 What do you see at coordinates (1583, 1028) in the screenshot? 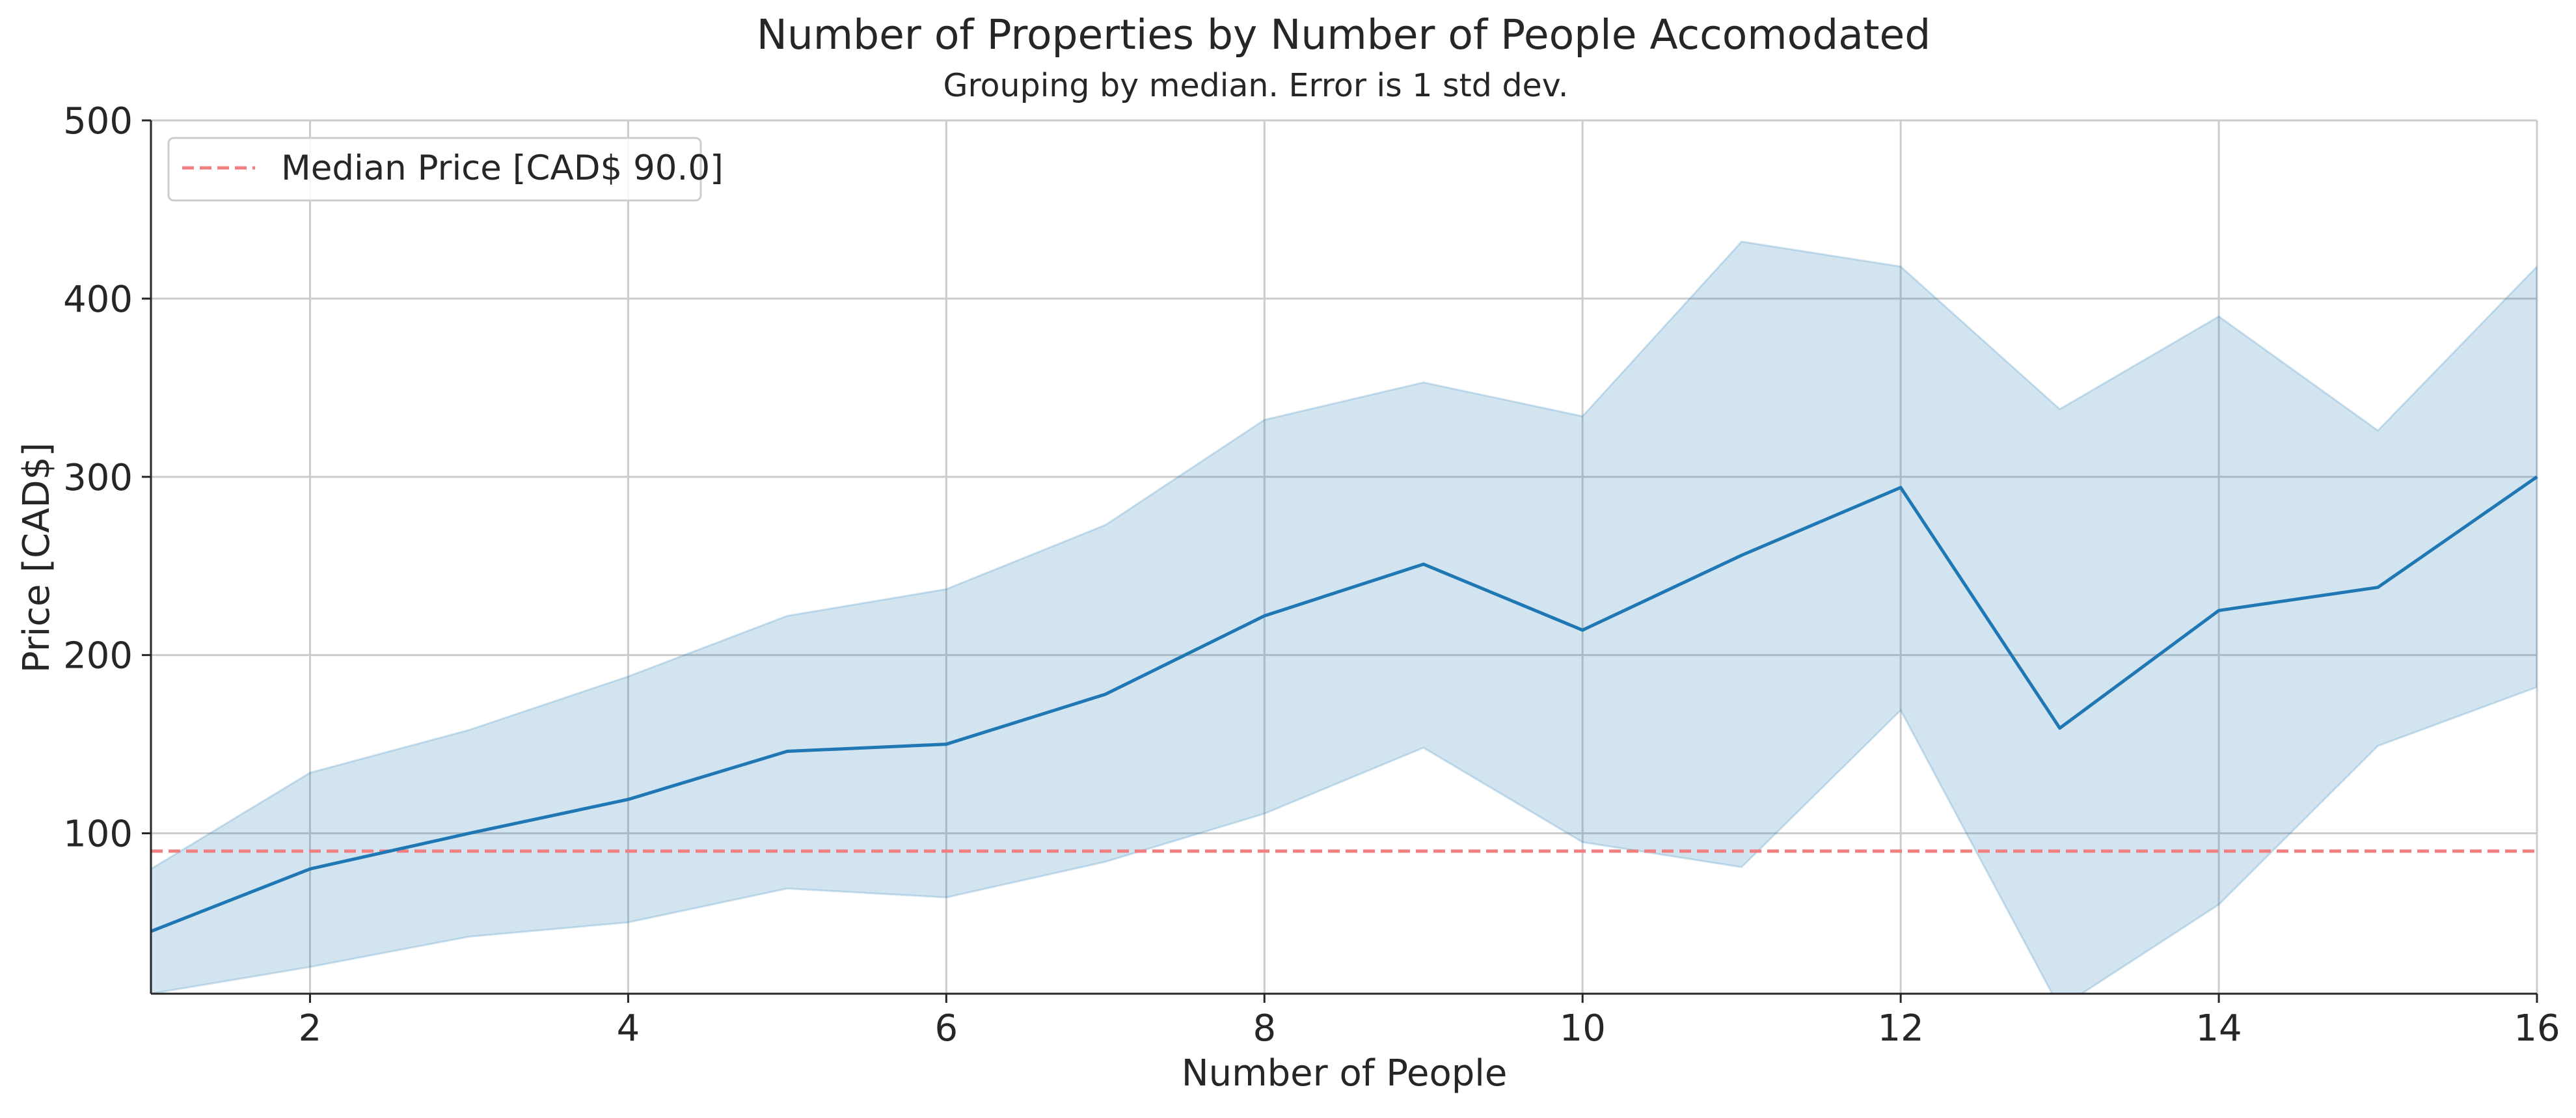
I see `x-tick-label: 10` at bounding box center [1583, 1028].